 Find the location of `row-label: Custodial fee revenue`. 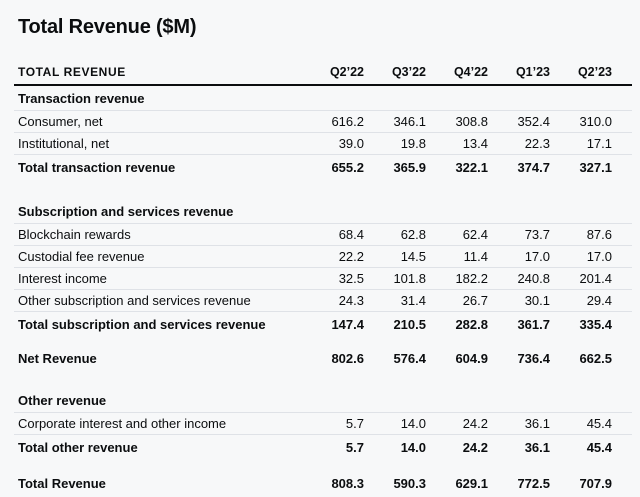

row-label: Custodial fee revenue is located at coordinates (81, 256).